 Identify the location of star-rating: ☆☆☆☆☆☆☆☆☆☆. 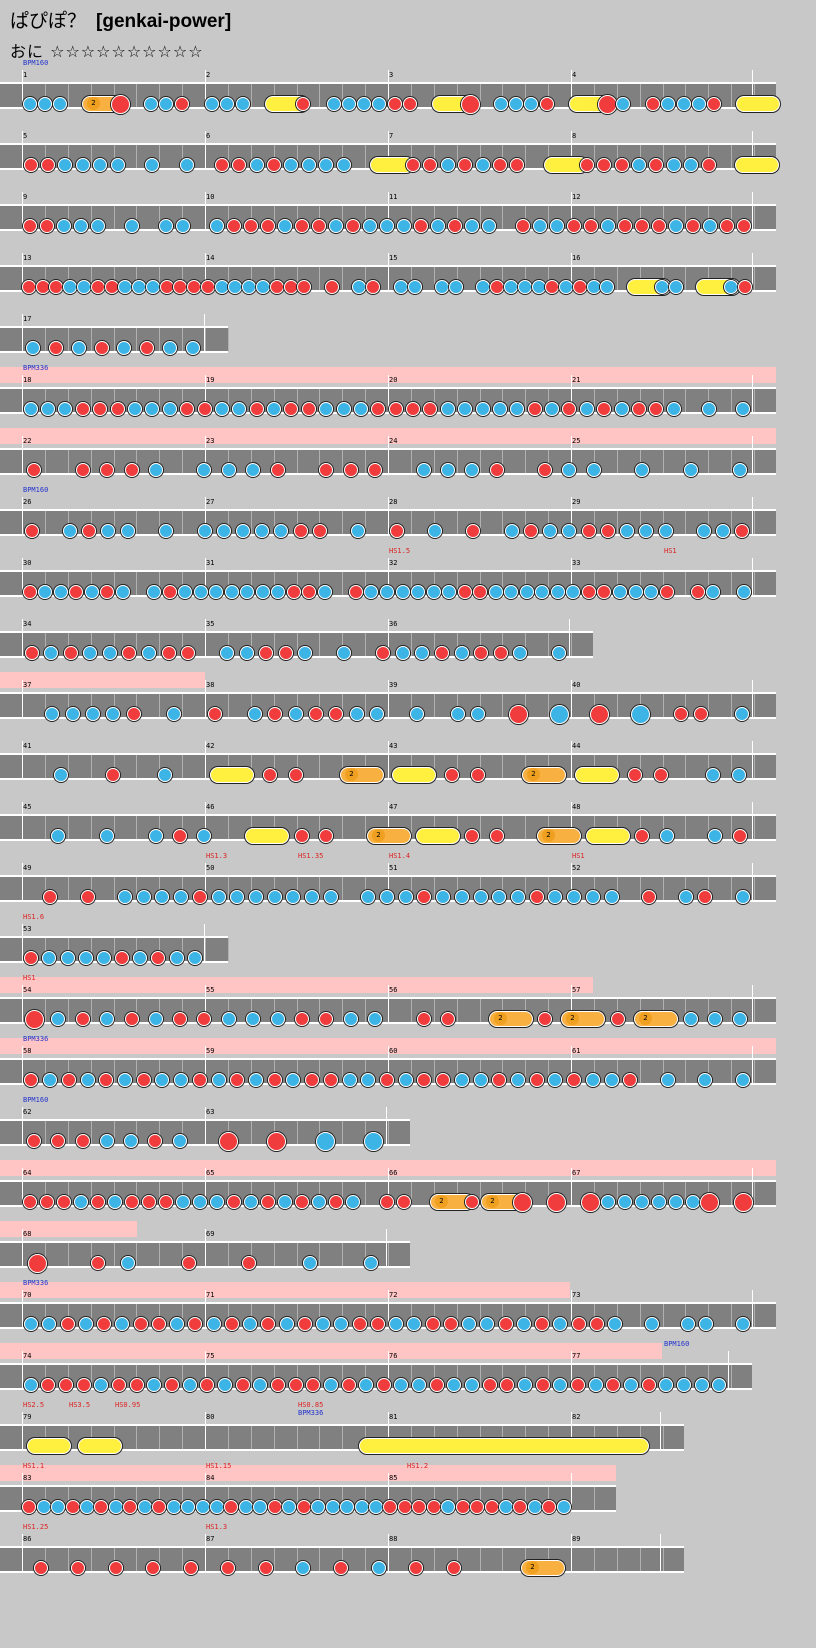
(127, 51).